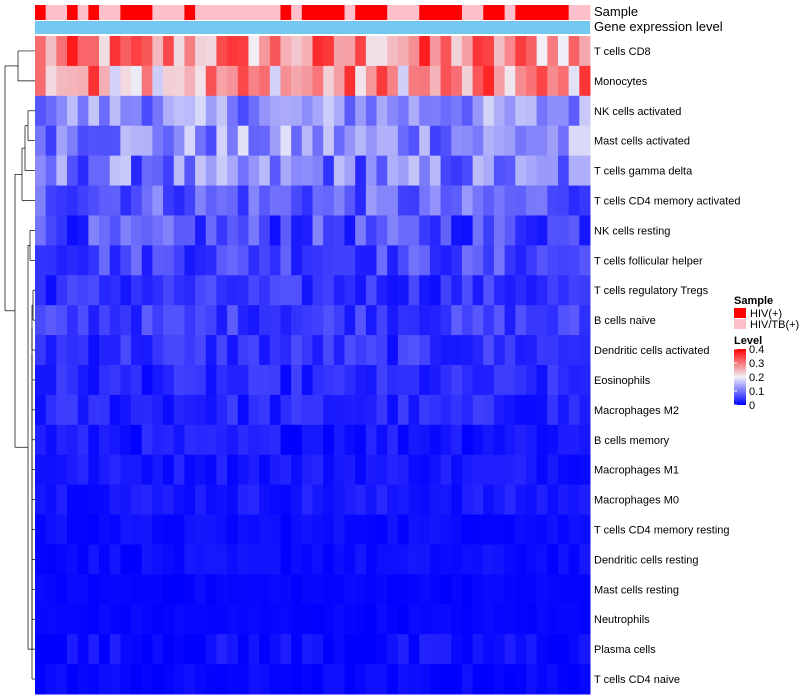 The width and height of the screenshot is (800, 700). I want to click on row-label: T cells CD8, so click(622, 52).